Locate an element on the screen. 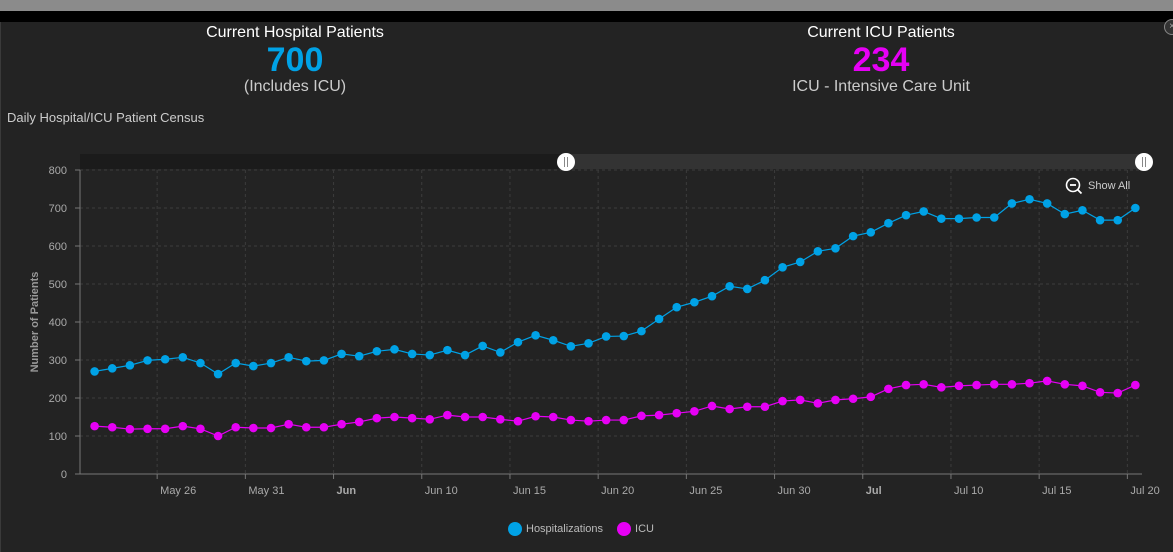  scrollbar-thumb is located at coordinates (855, 161).